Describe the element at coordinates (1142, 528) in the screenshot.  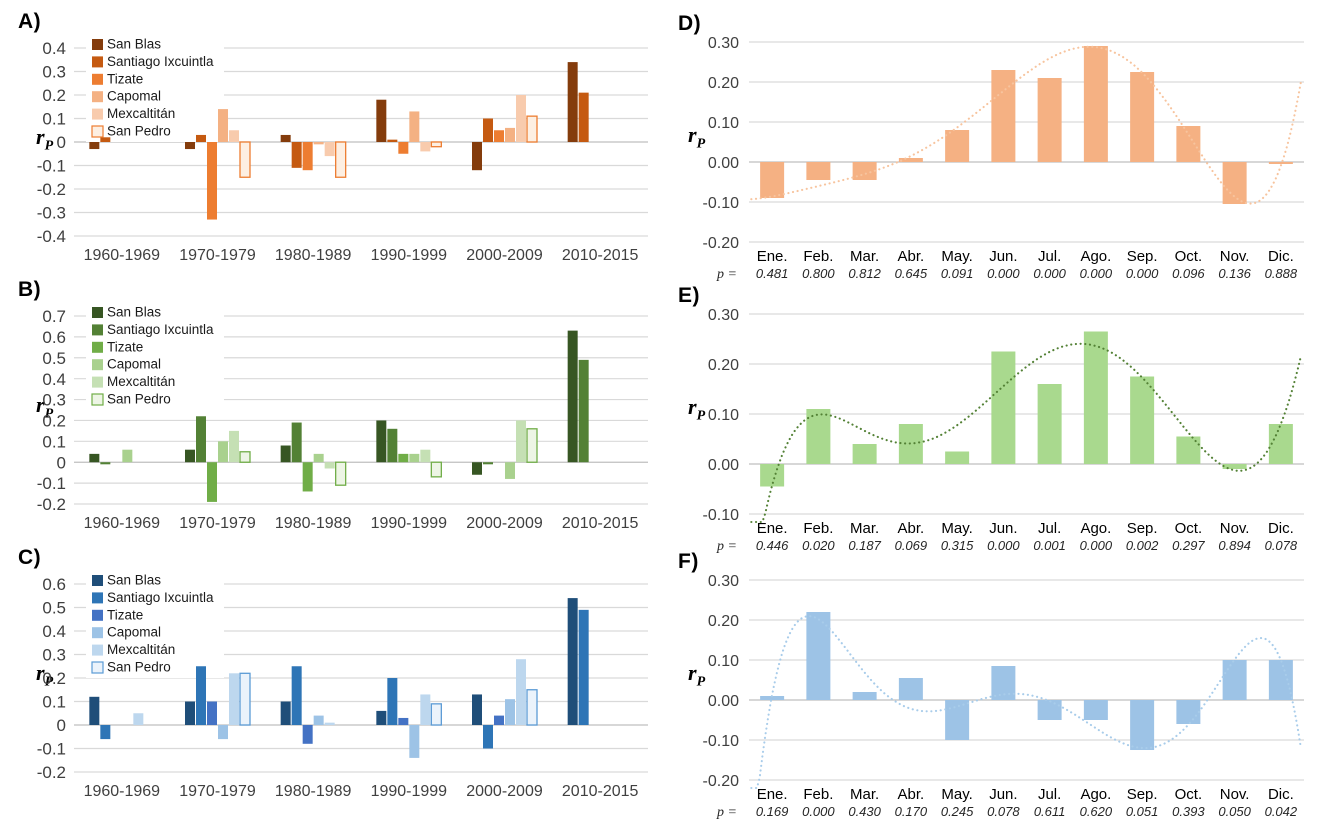
I see `month-label: Sep.` at that location.